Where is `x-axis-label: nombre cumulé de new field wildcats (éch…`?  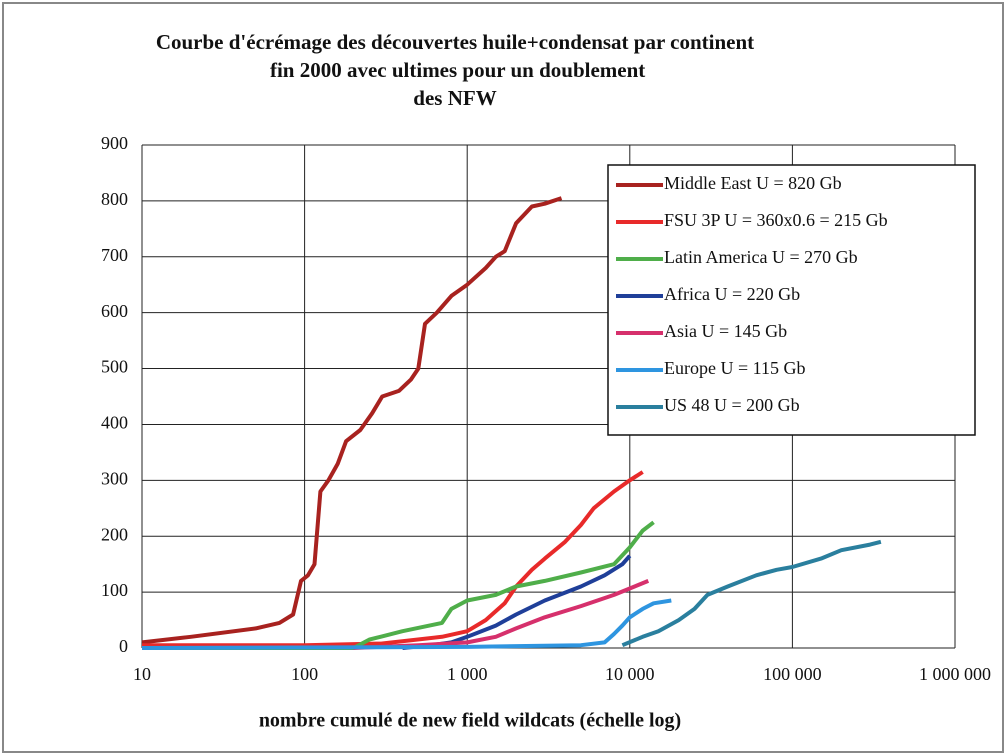
x-axis-label: nombre cumulé de new field wildcats (éch… is located at coordinates (470, 721).